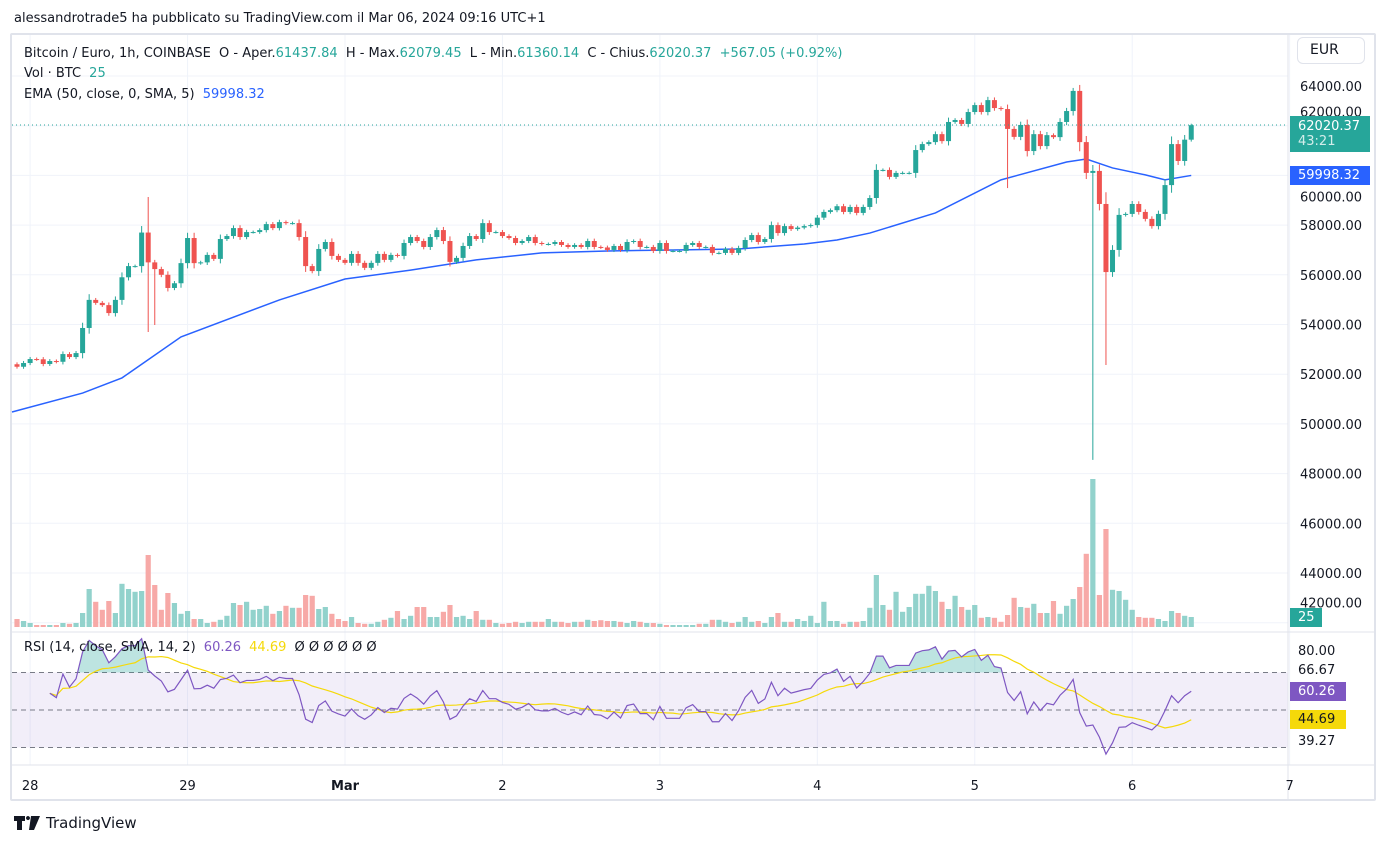 The width and height of the screenshot is (1388, 846). I want to click on y-tick-label: 42000.00, so click(1331, 604).